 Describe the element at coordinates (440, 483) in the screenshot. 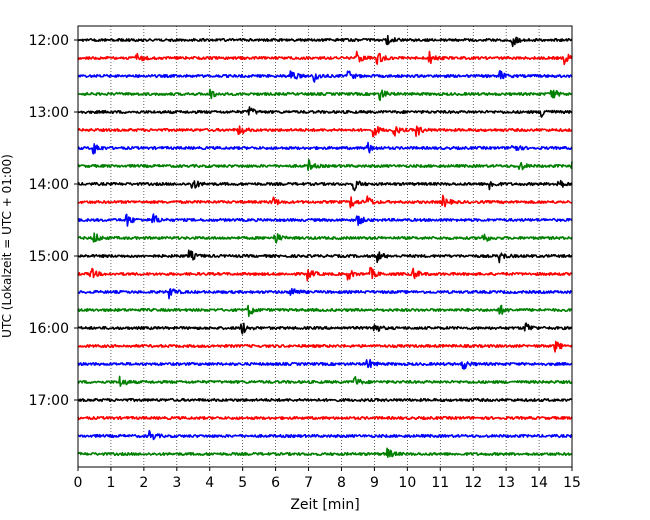

I see `x-tick-label: 11` at that location.